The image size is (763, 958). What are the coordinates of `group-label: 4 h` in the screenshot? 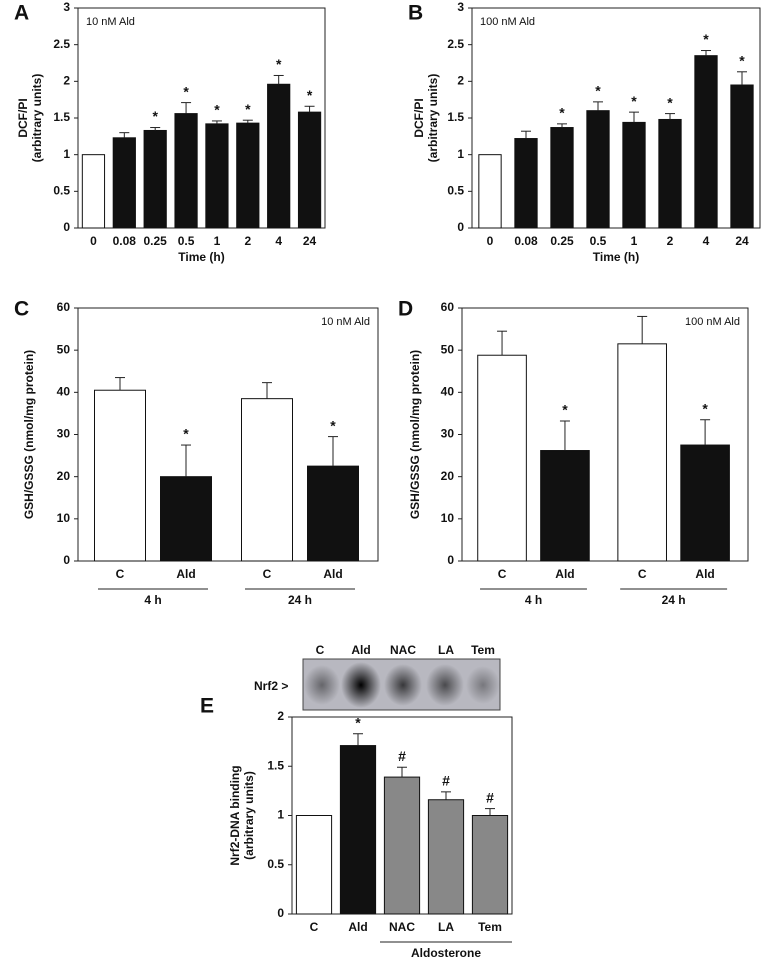 It's located at (533, 600).